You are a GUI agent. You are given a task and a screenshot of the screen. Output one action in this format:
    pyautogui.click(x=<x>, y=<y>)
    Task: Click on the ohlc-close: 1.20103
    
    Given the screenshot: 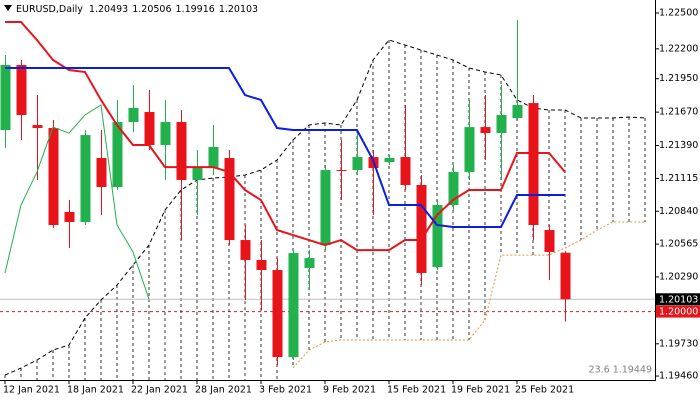 What is the action you would take?
    pyautogui.click(x=238, y=9)
    